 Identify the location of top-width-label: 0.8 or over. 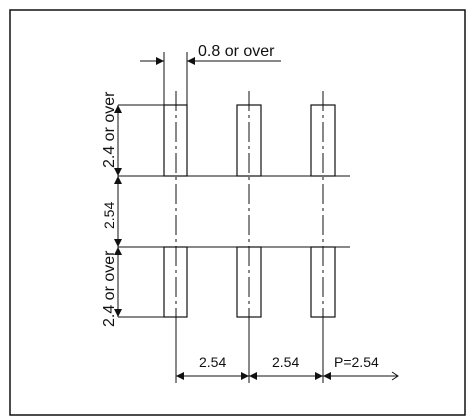
(236, 51).